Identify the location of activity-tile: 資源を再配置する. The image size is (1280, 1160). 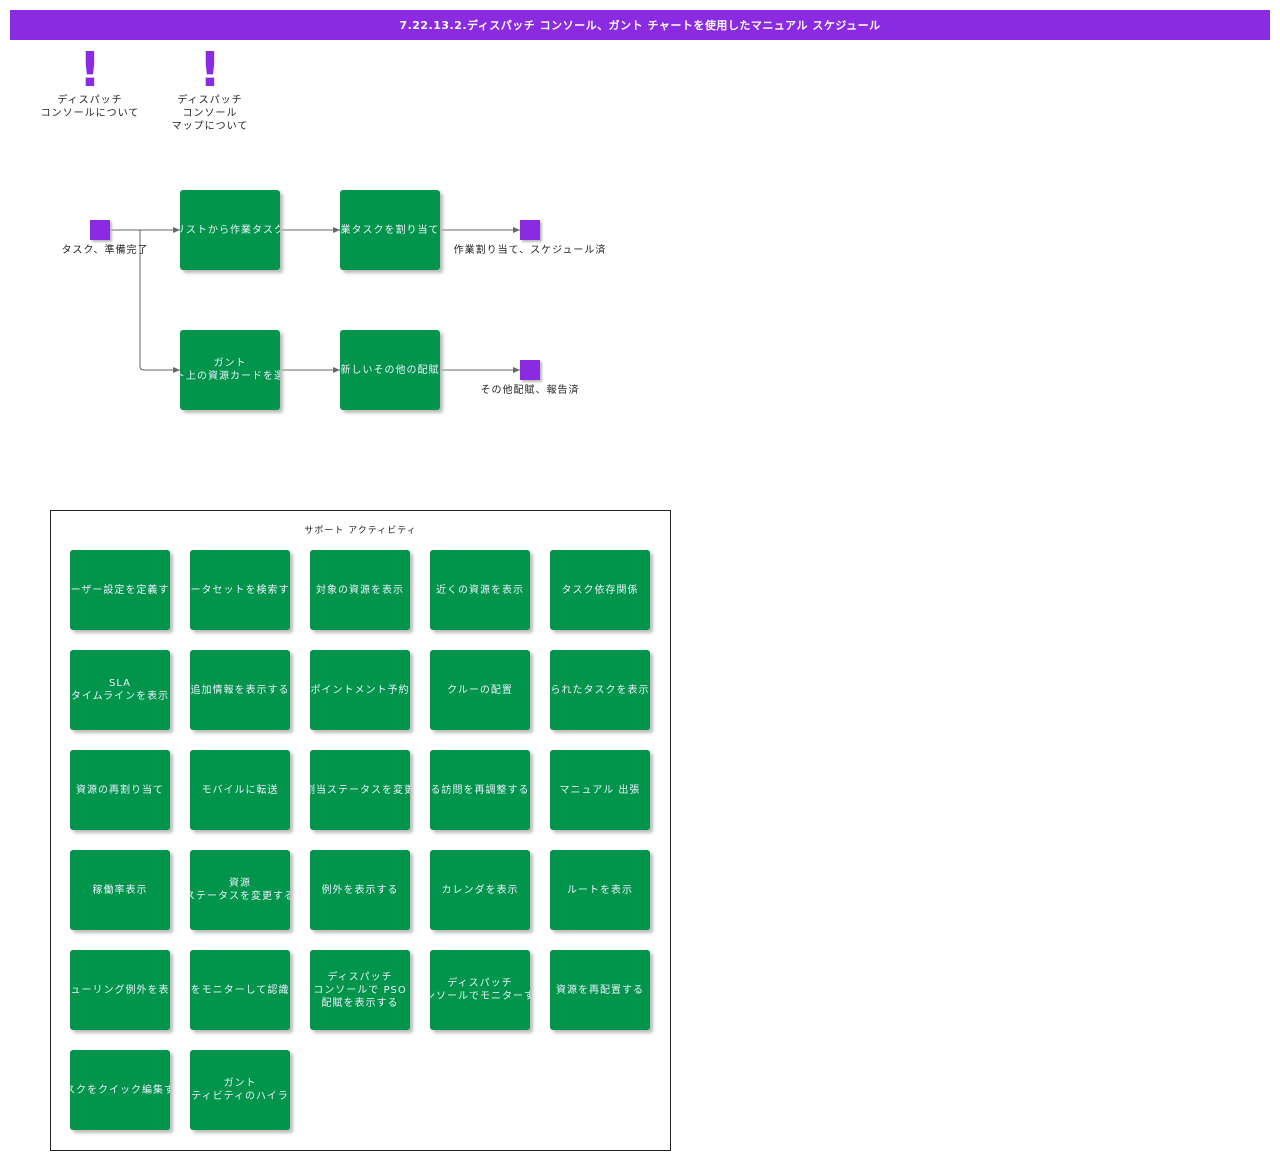
(600, 990).